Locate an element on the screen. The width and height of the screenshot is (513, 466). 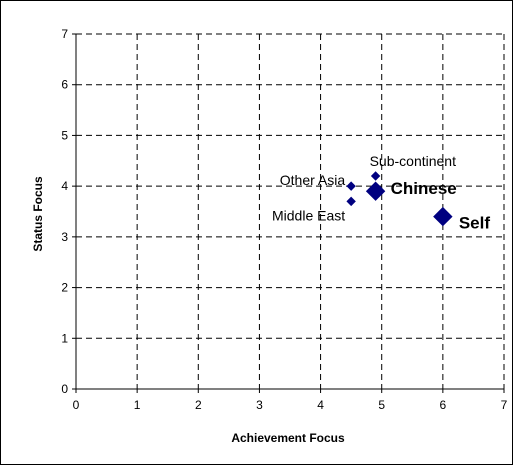
x-tick-label: 4 is located at coordinates (320, 405).